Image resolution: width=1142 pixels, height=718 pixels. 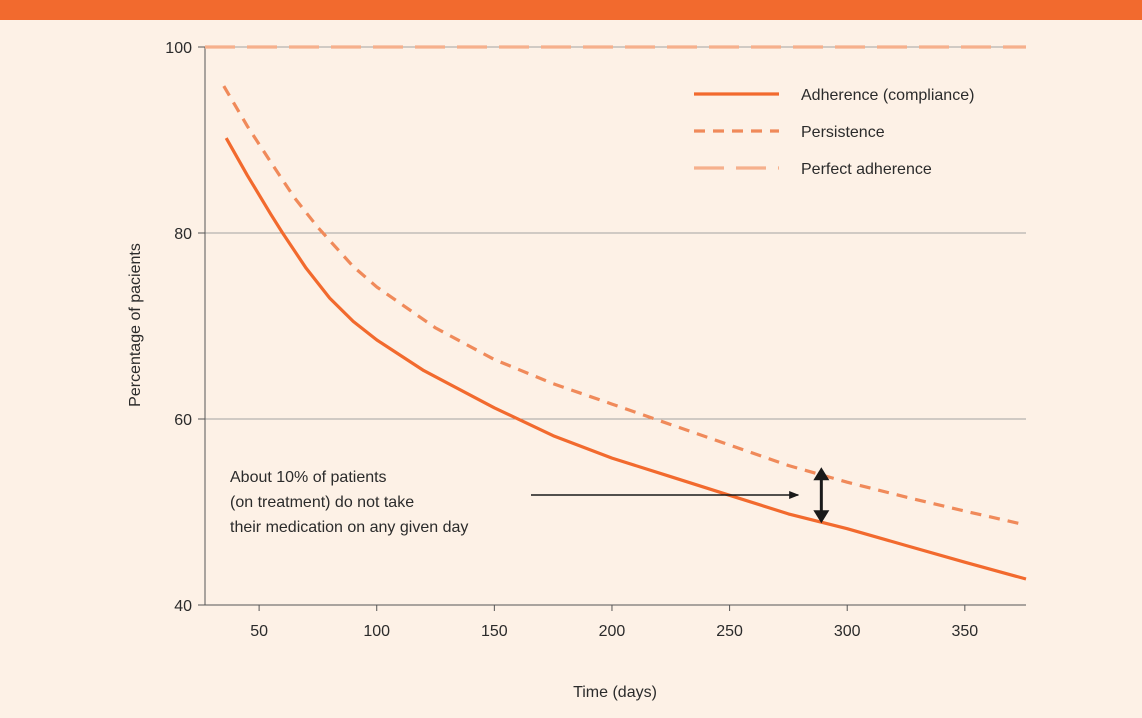 What do you see at coordinates (322, 502) in the screenshot?
I see `annotation-text-line-1: (on treatment) do not take` at bounding box center [322, 502].